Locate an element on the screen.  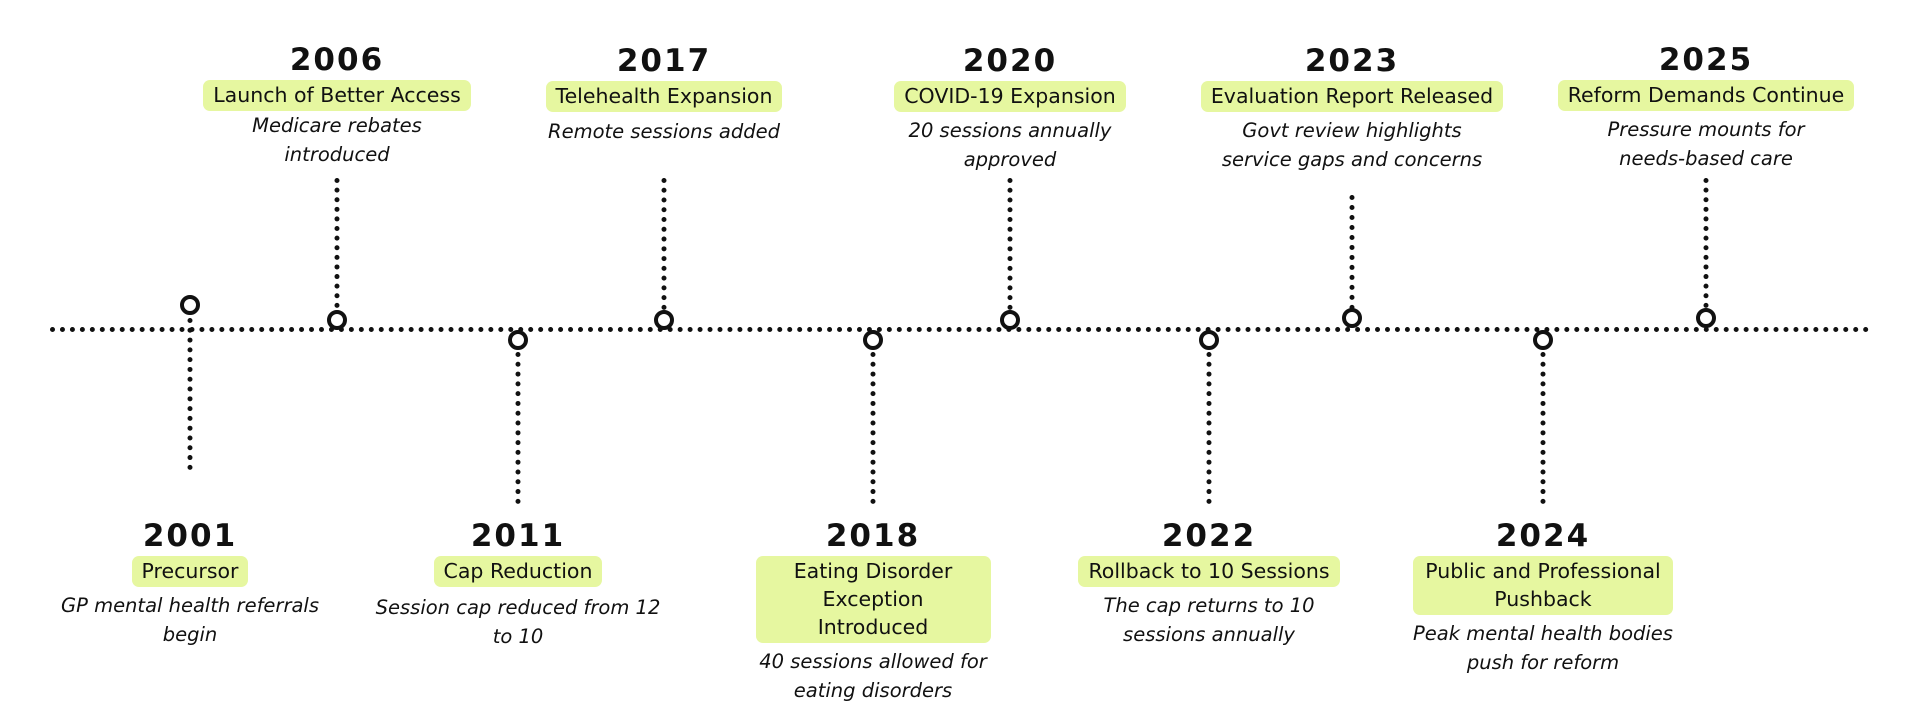
connector-2011 is located at coordinates (518, 428).